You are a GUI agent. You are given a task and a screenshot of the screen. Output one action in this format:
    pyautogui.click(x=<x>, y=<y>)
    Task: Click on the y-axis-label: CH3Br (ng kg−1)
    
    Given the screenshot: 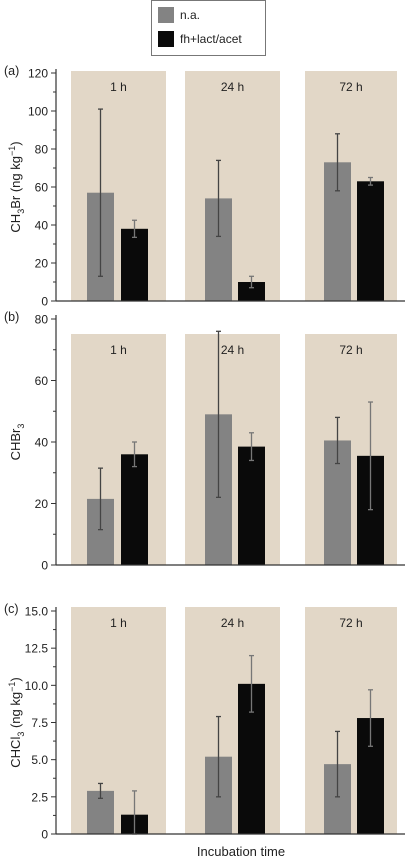 What is the action you would take?
    pyautogui.click(x=16, y=186)
    